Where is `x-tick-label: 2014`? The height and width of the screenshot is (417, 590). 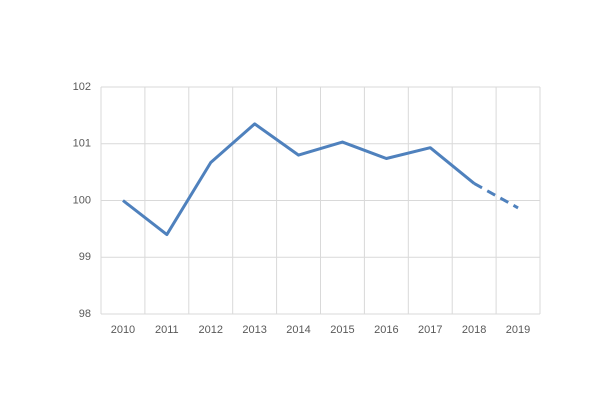 x-tick-label: 2014 is located at coordinates (298, 330).